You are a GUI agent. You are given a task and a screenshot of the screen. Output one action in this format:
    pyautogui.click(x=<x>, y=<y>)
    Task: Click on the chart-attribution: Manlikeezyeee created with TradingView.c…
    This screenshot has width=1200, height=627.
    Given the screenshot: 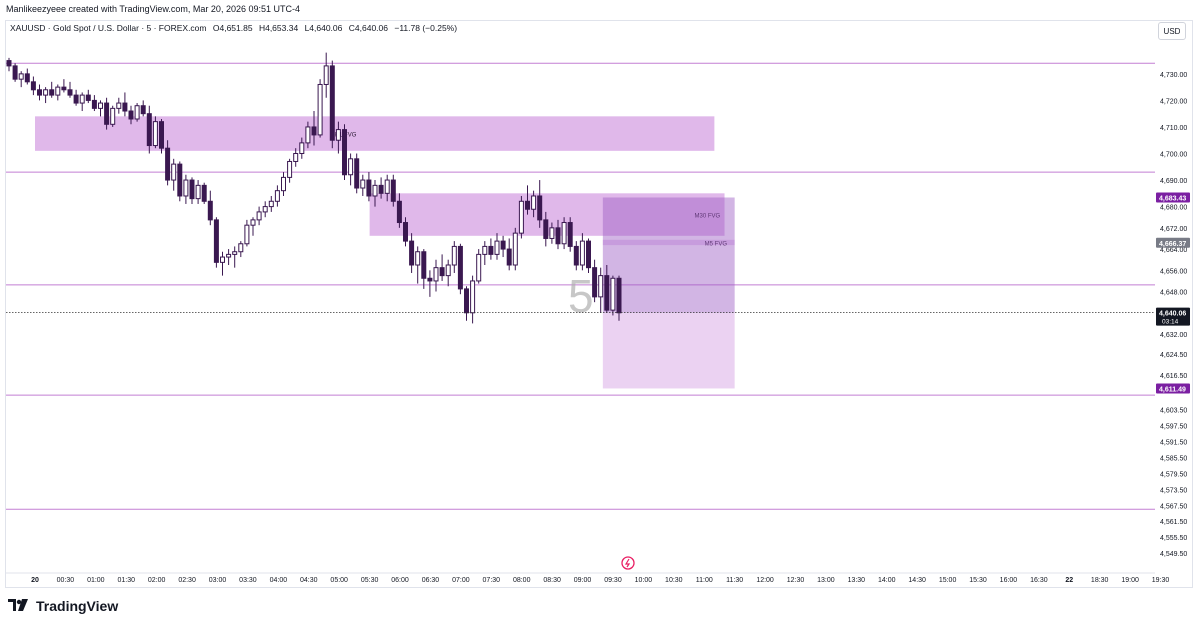 What is the action you would take?
    pyautogui.click(x=153, y=9)
    